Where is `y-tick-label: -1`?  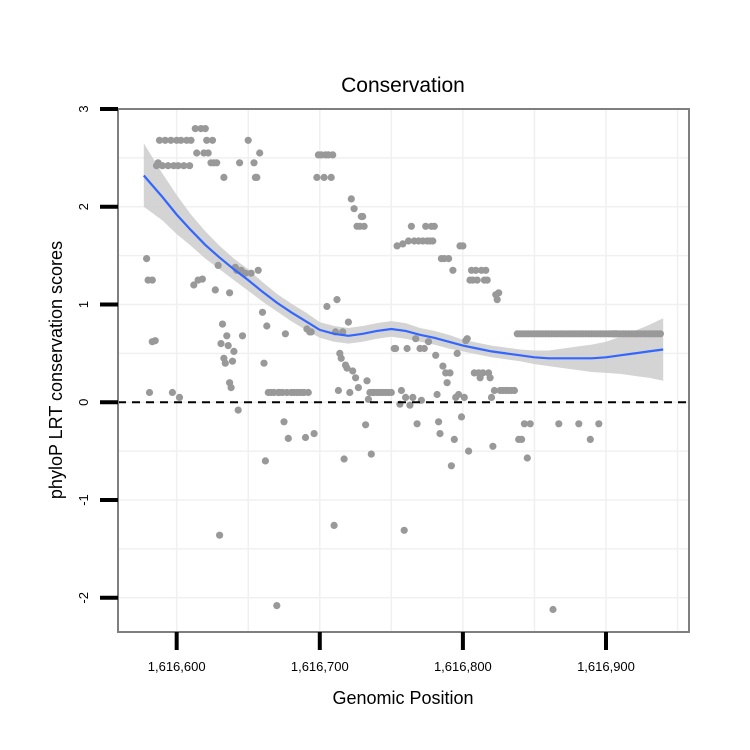 y-tick-label: -1 is located at coordinates (83, 500).